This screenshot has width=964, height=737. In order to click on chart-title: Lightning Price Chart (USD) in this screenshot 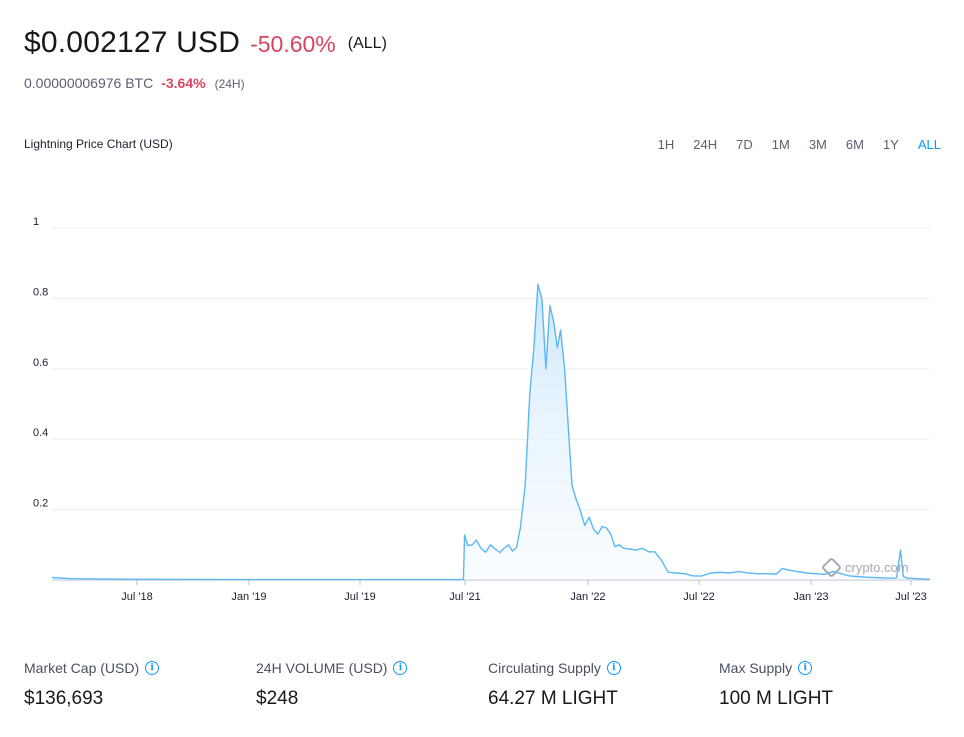, I will do `click(98, 144)`.